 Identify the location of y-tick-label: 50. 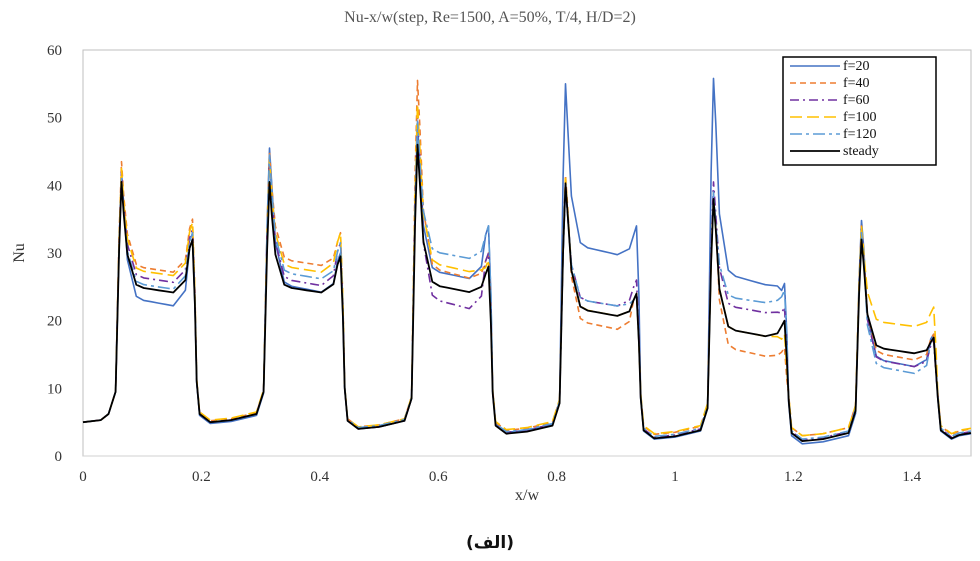
(54, 119).